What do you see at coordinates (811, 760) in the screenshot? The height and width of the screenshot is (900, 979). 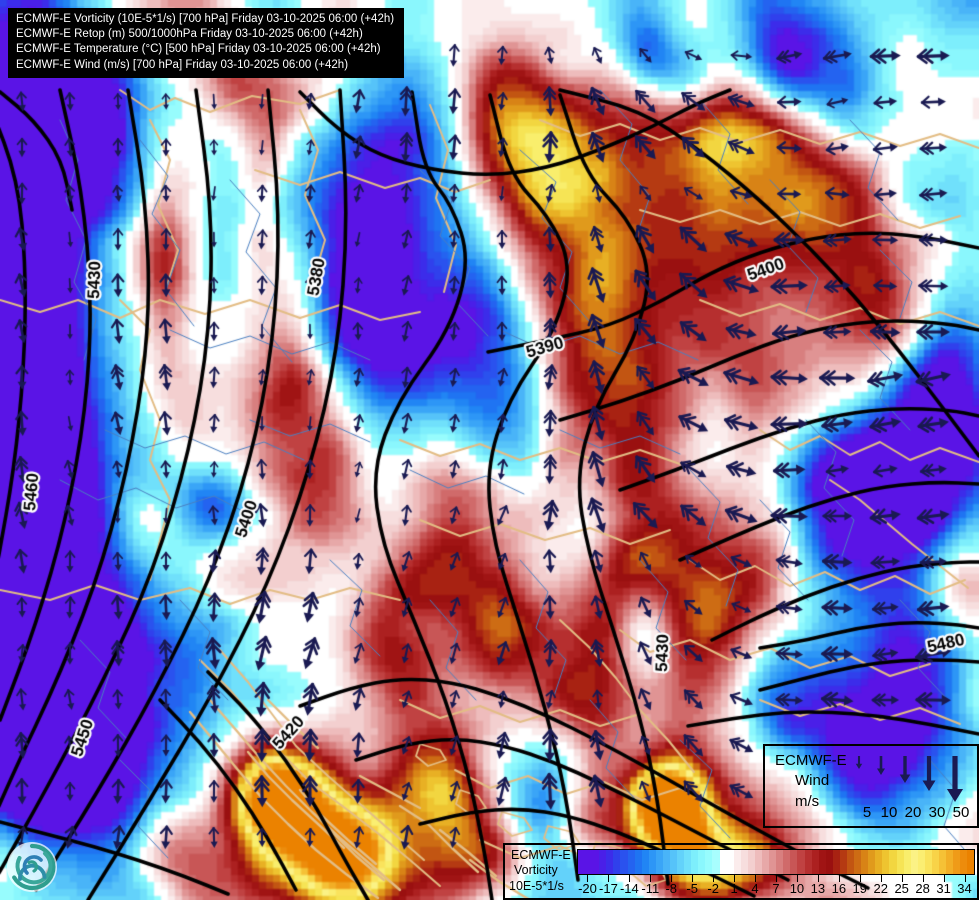 I see `wind-legend-model: ECMWF-E` at bounding box center [811, 760].